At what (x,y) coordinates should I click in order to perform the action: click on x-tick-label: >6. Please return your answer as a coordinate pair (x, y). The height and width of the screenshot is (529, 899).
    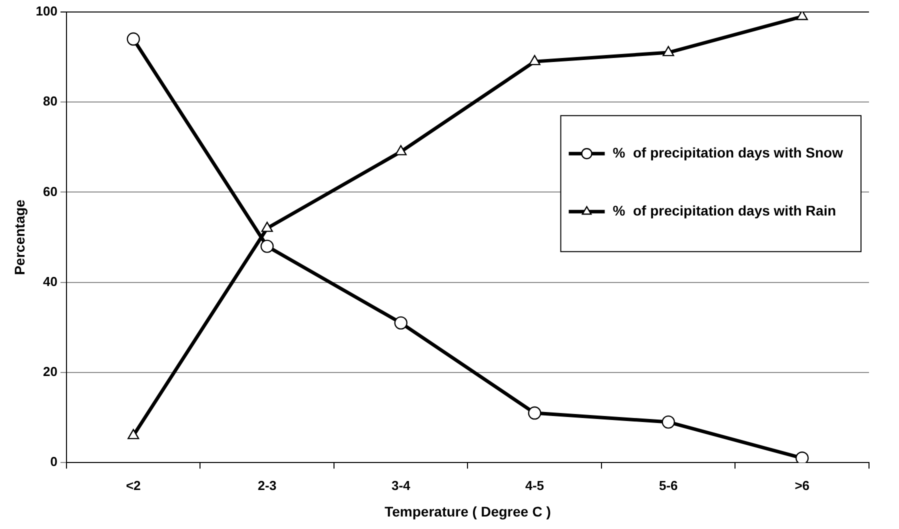
    Looking at the image, I should click on (802, 485).